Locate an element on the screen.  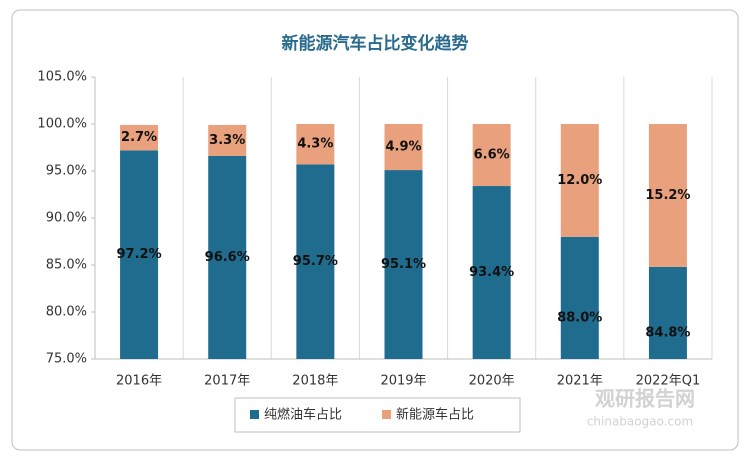
y-tick-label: 100.0% is located at coordinates (62, 124).